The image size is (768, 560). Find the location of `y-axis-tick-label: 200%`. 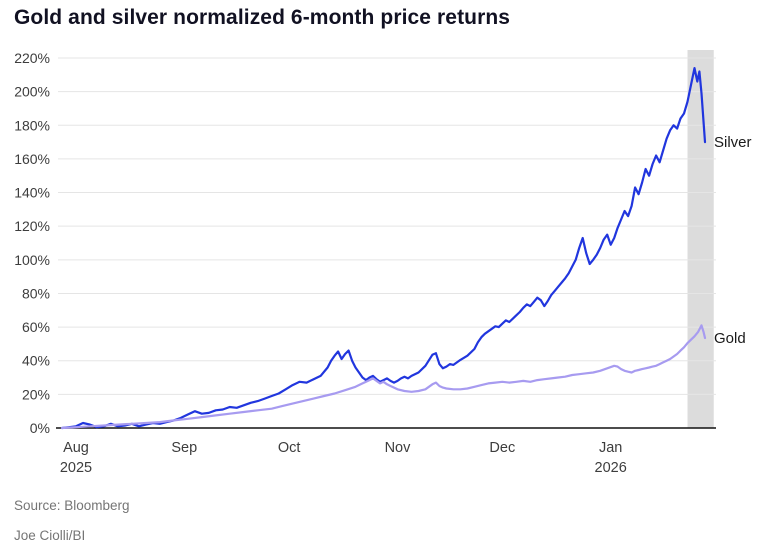

y-axis-tick-label: 200% is located at coordinates (32, 92).